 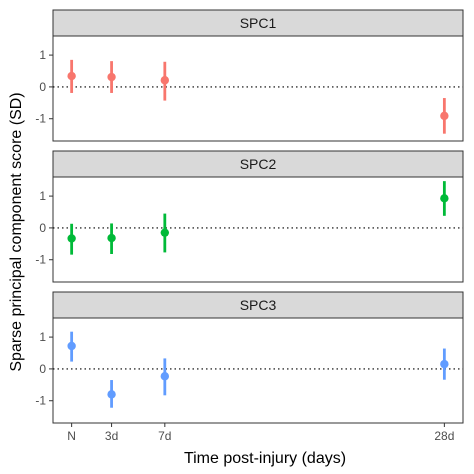 What do you see at coordinates (444, 436) in the screenshot?
I see `x-tick-label: 28d` at bounding box center [444, 436].